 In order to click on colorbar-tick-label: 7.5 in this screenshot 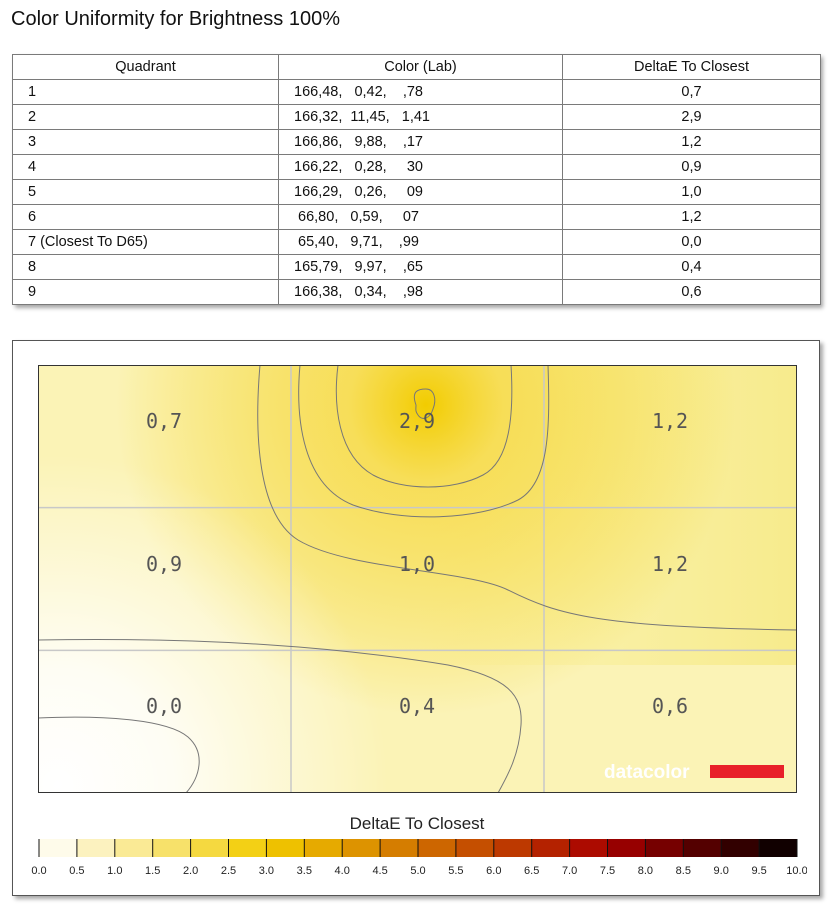, I will do `click(607, 871)`.